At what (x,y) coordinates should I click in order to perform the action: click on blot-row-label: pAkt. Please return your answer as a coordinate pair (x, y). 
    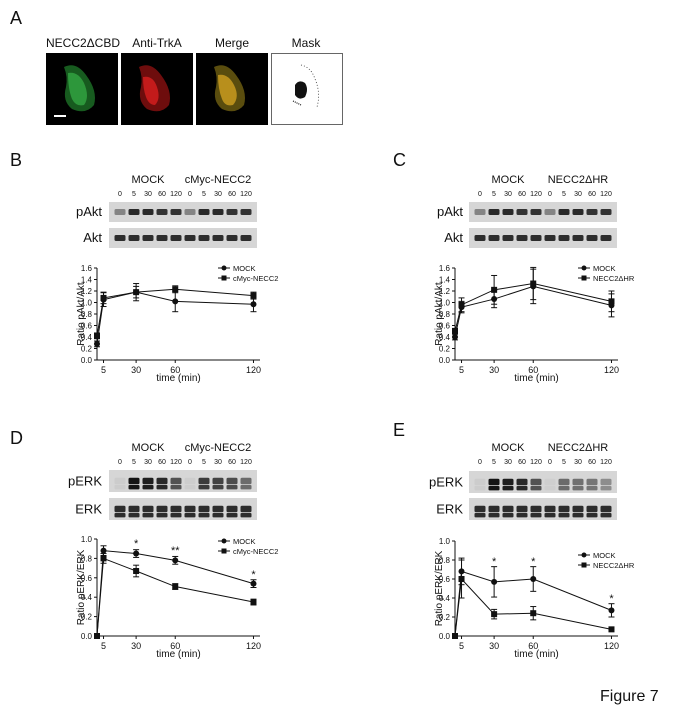
    Looking at the image, I should click on (450, 211).